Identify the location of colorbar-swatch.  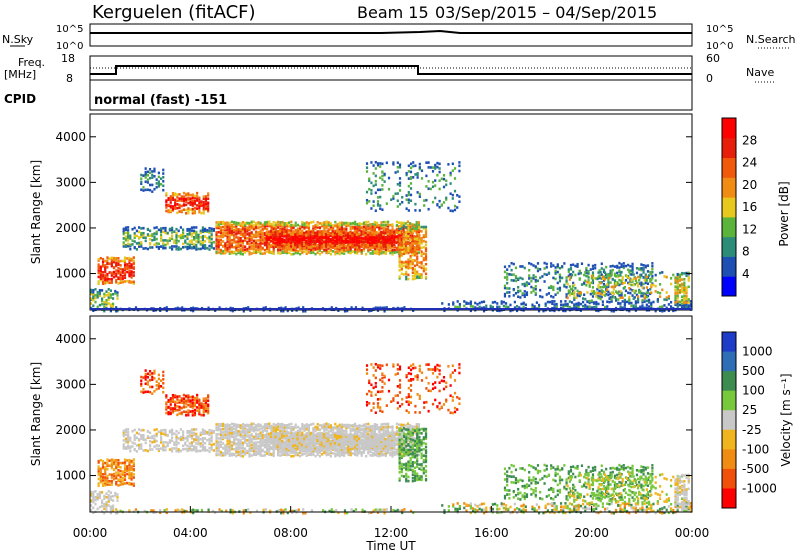
(729, 227).